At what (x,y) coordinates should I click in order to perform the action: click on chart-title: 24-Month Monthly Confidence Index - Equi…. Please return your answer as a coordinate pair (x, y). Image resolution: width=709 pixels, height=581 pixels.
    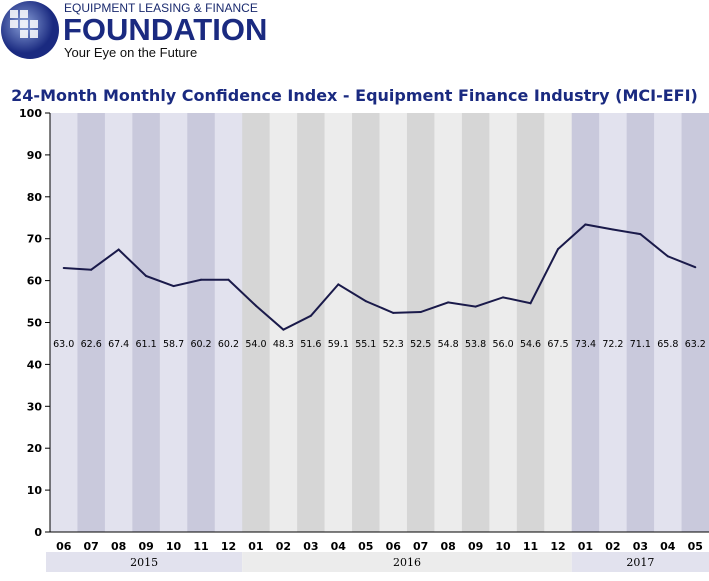
    Looking at the image, I should click on (354, 95).